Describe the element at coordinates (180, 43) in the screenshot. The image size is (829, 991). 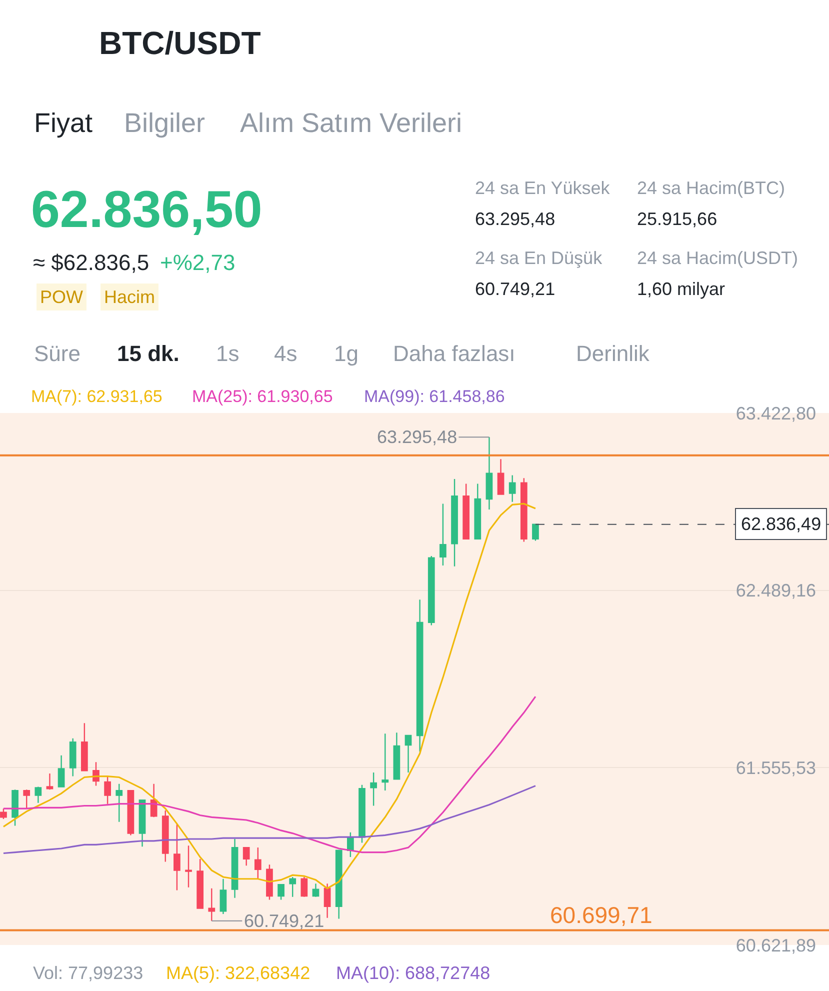
I see `chart-title: BTC/USDT` at that location.